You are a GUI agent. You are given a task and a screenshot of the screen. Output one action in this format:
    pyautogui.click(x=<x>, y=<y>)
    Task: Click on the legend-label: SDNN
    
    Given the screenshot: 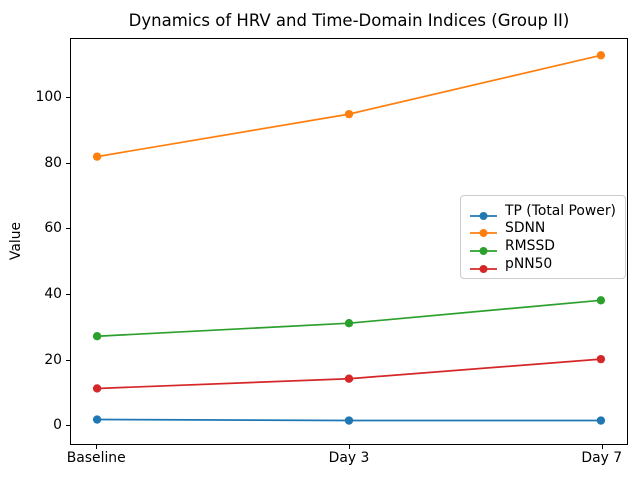 What is the action you would take?
    pyautogui.click(x=525, y=228)
    